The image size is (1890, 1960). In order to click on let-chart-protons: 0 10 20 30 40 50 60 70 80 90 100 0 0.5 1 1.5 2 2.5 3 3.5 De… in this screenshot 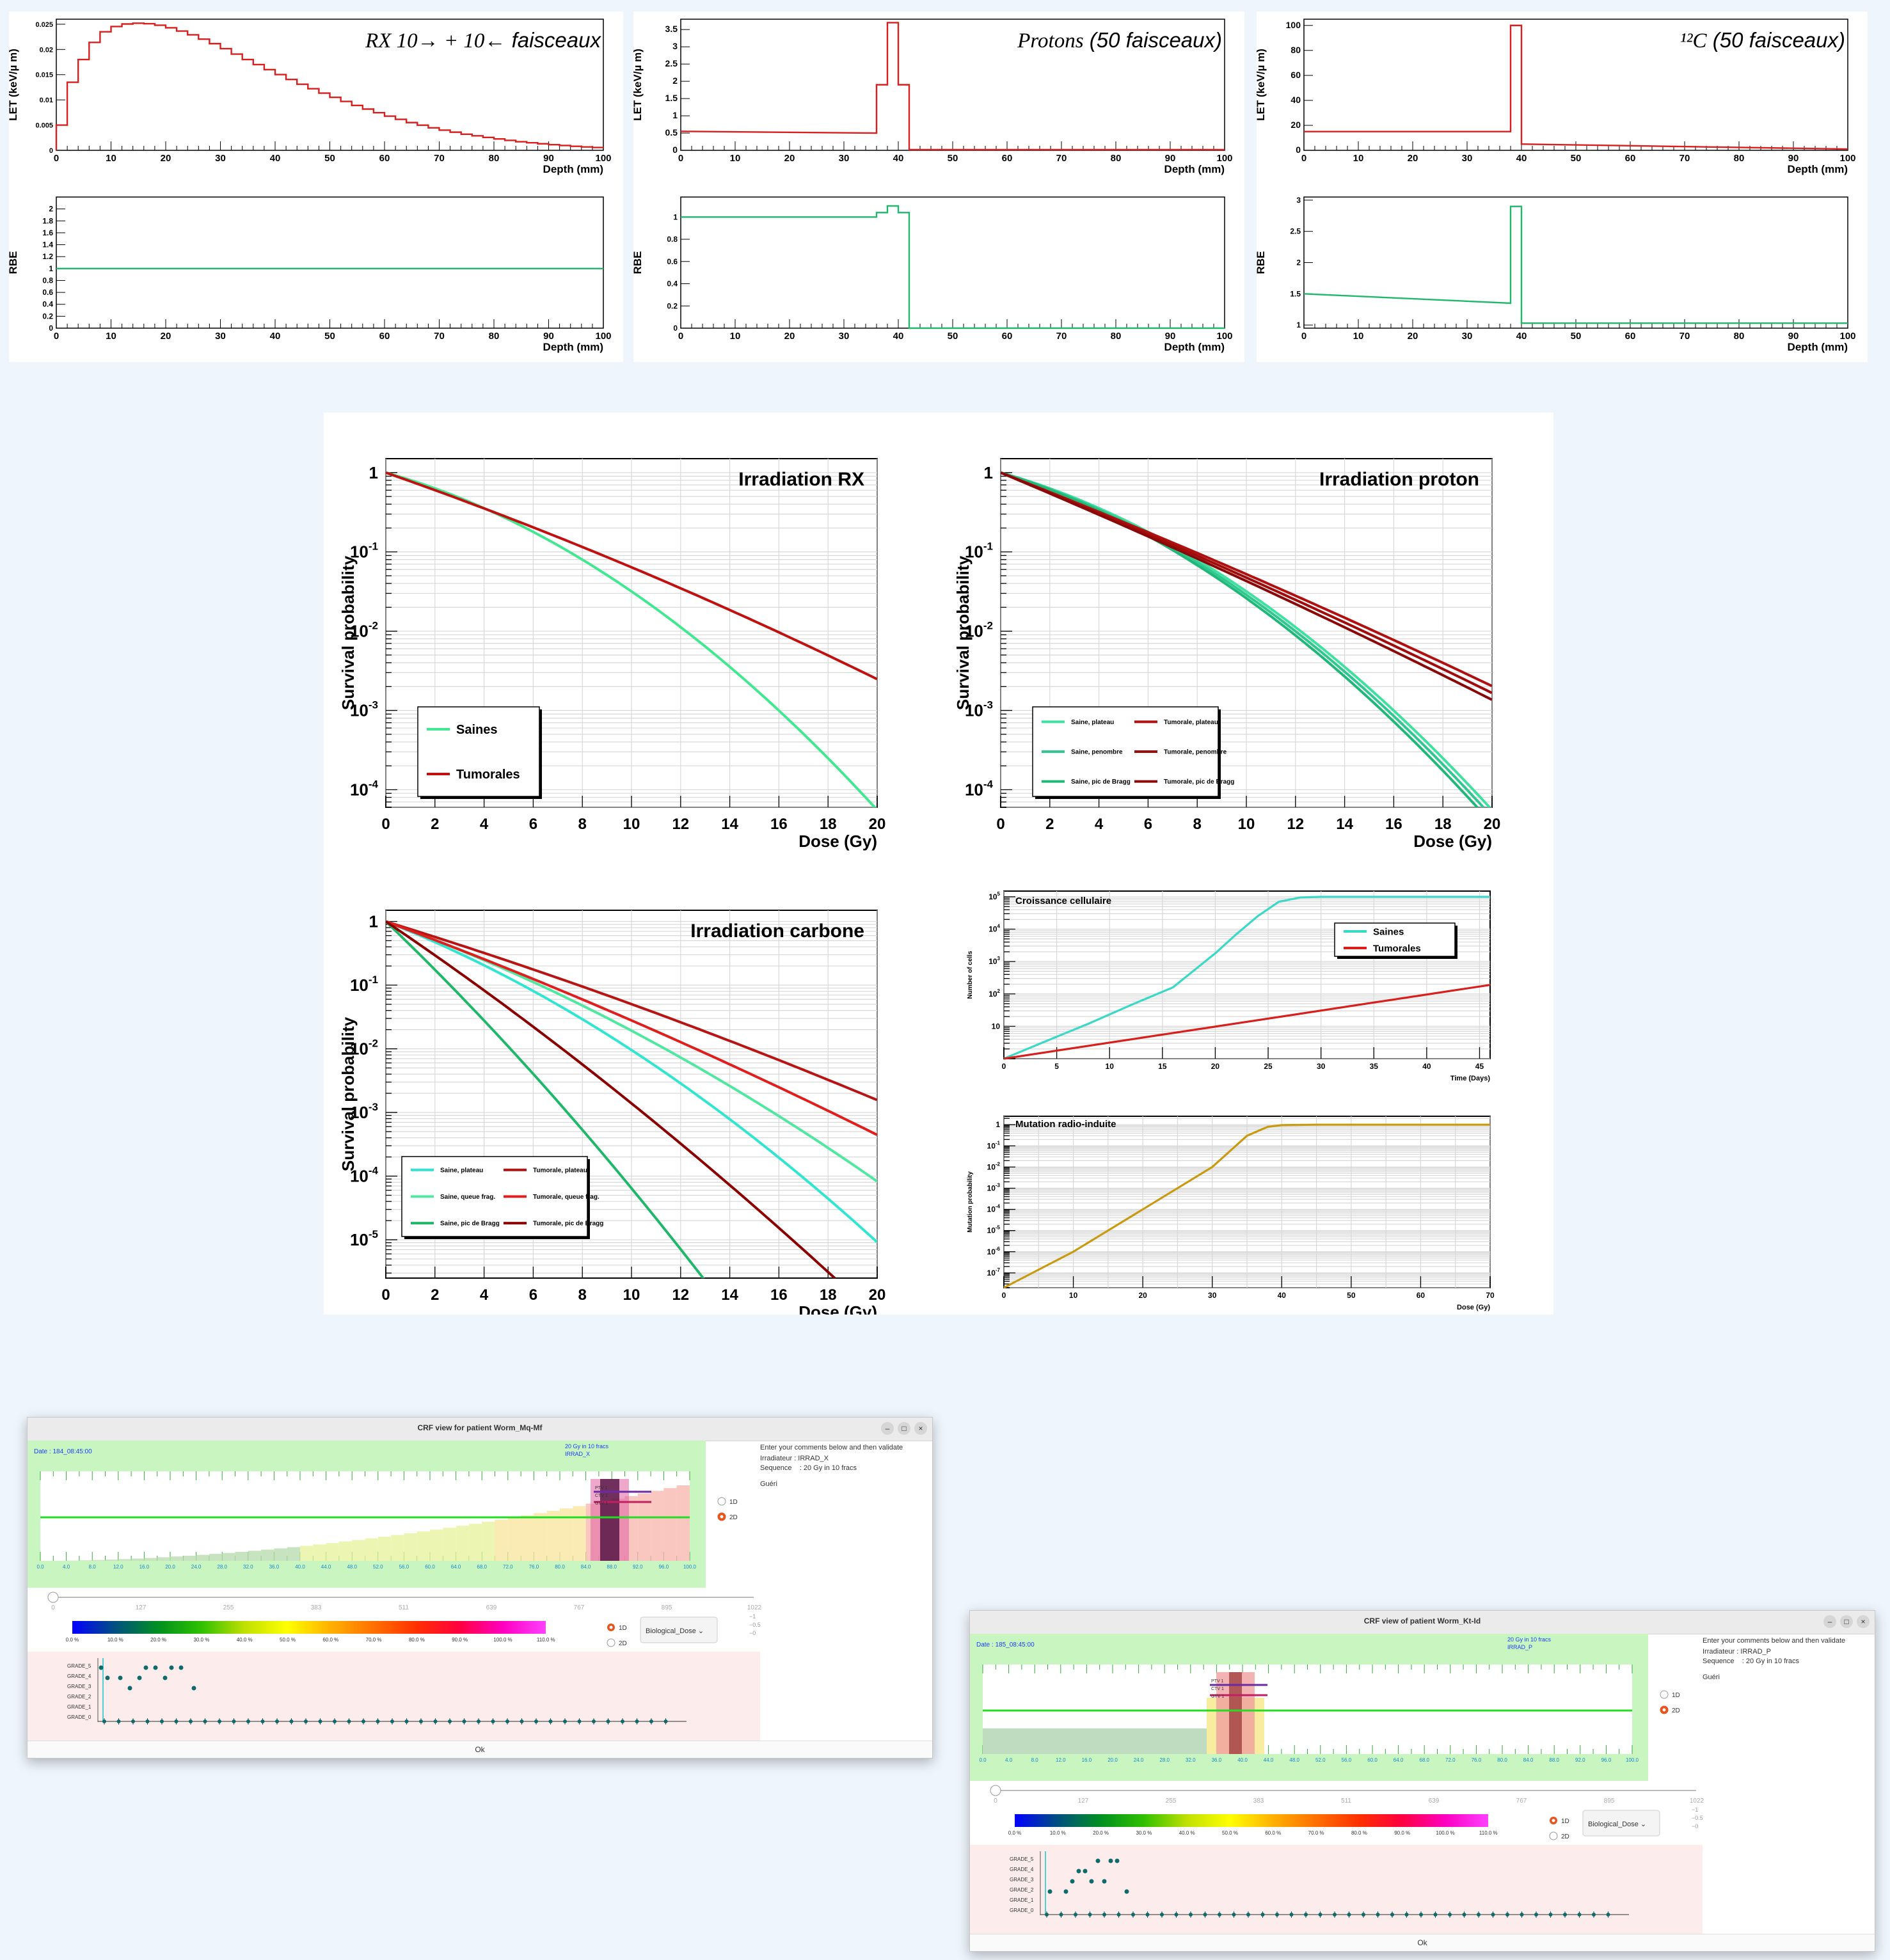, I will do `click(932, 97)`.